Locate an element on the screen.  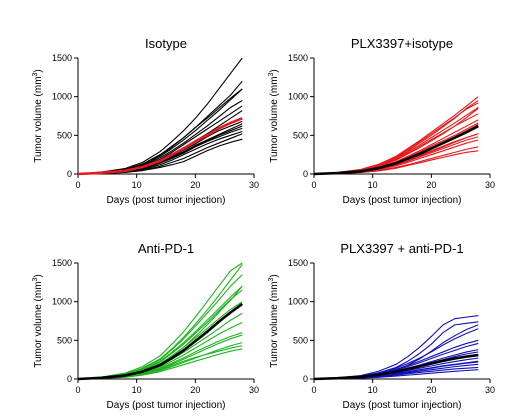
panel-title: Isotype is located at coordinates (166, 43).